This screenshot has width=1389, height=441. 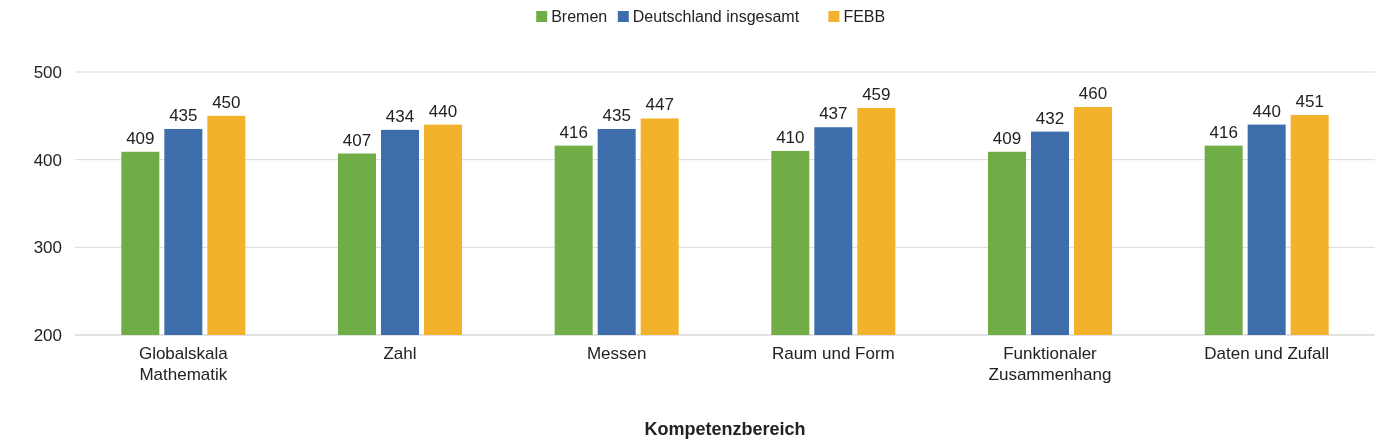 What do you see at coordinates (1267, 353) in the screenshot?
I see `x-tick-label: Daten und Zufall` at bounding box center [1267, 353].